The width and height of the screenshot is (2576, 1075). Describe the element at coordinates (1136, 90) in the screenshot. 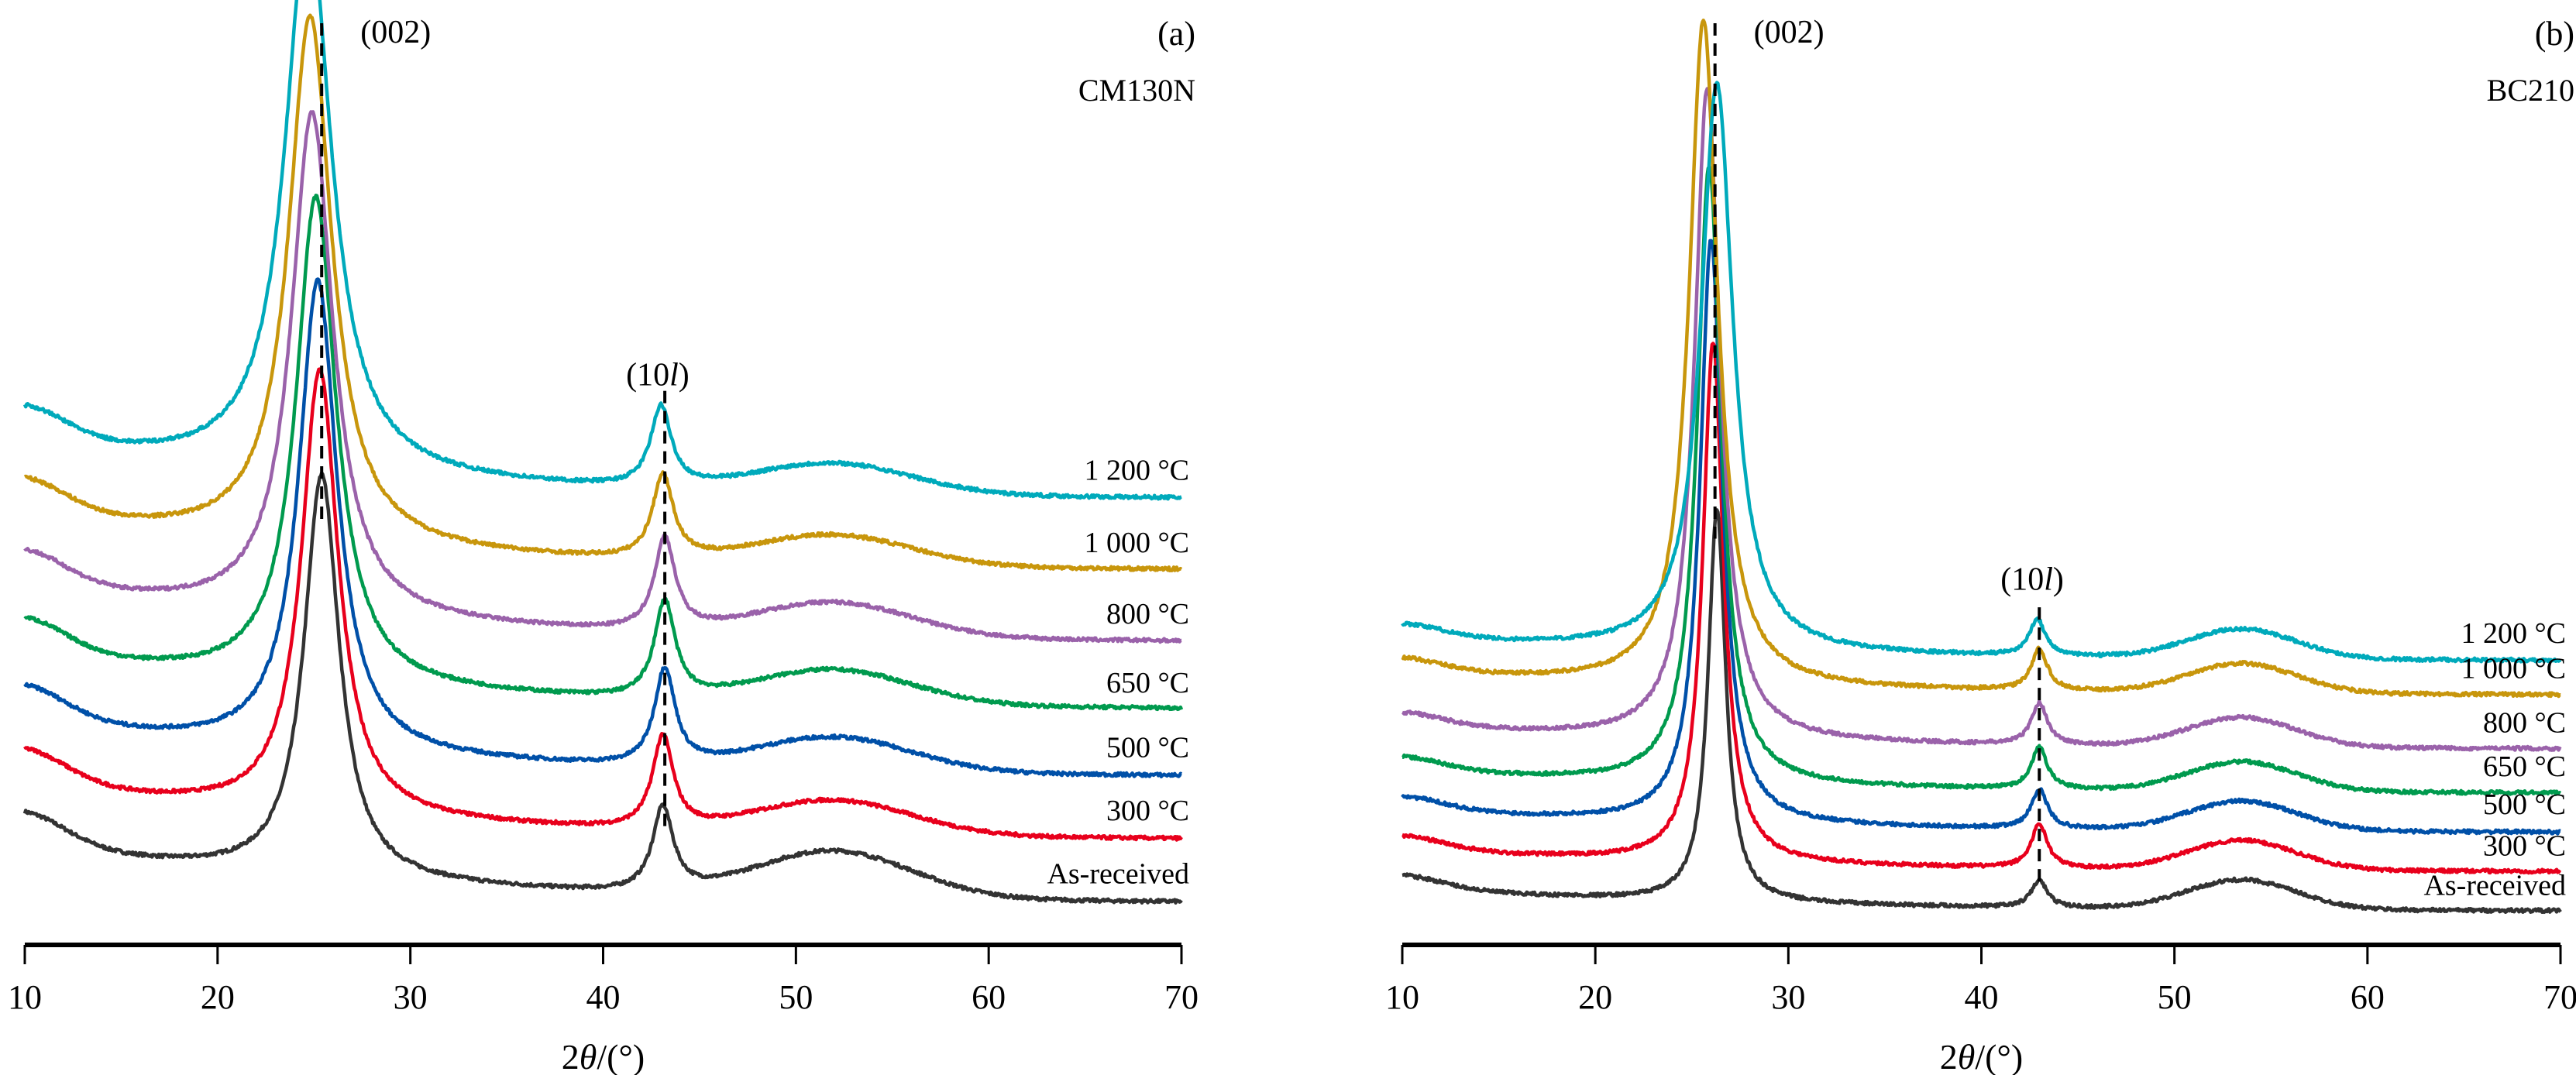

I see `sample-name: CM130N` at that location.